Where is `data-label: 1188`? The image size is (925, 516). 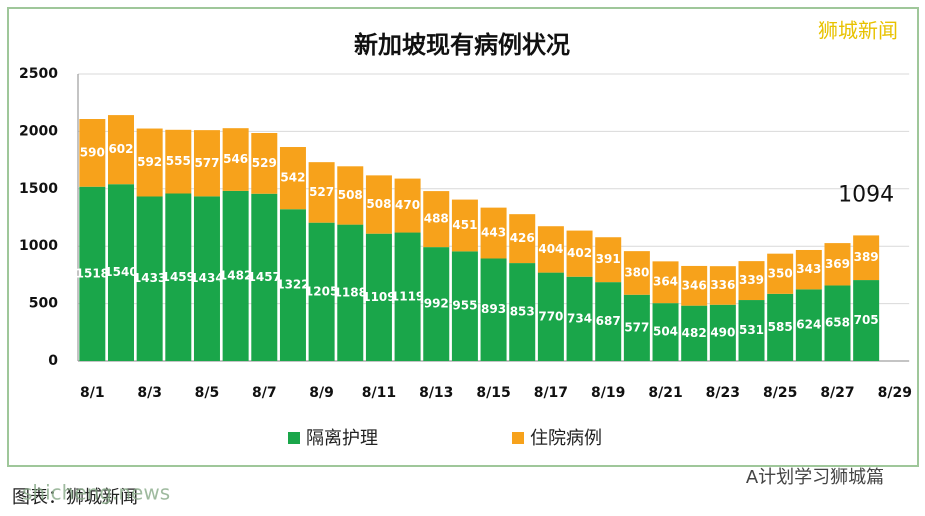 data-label: 1188 is located at coordinates (350, 292).